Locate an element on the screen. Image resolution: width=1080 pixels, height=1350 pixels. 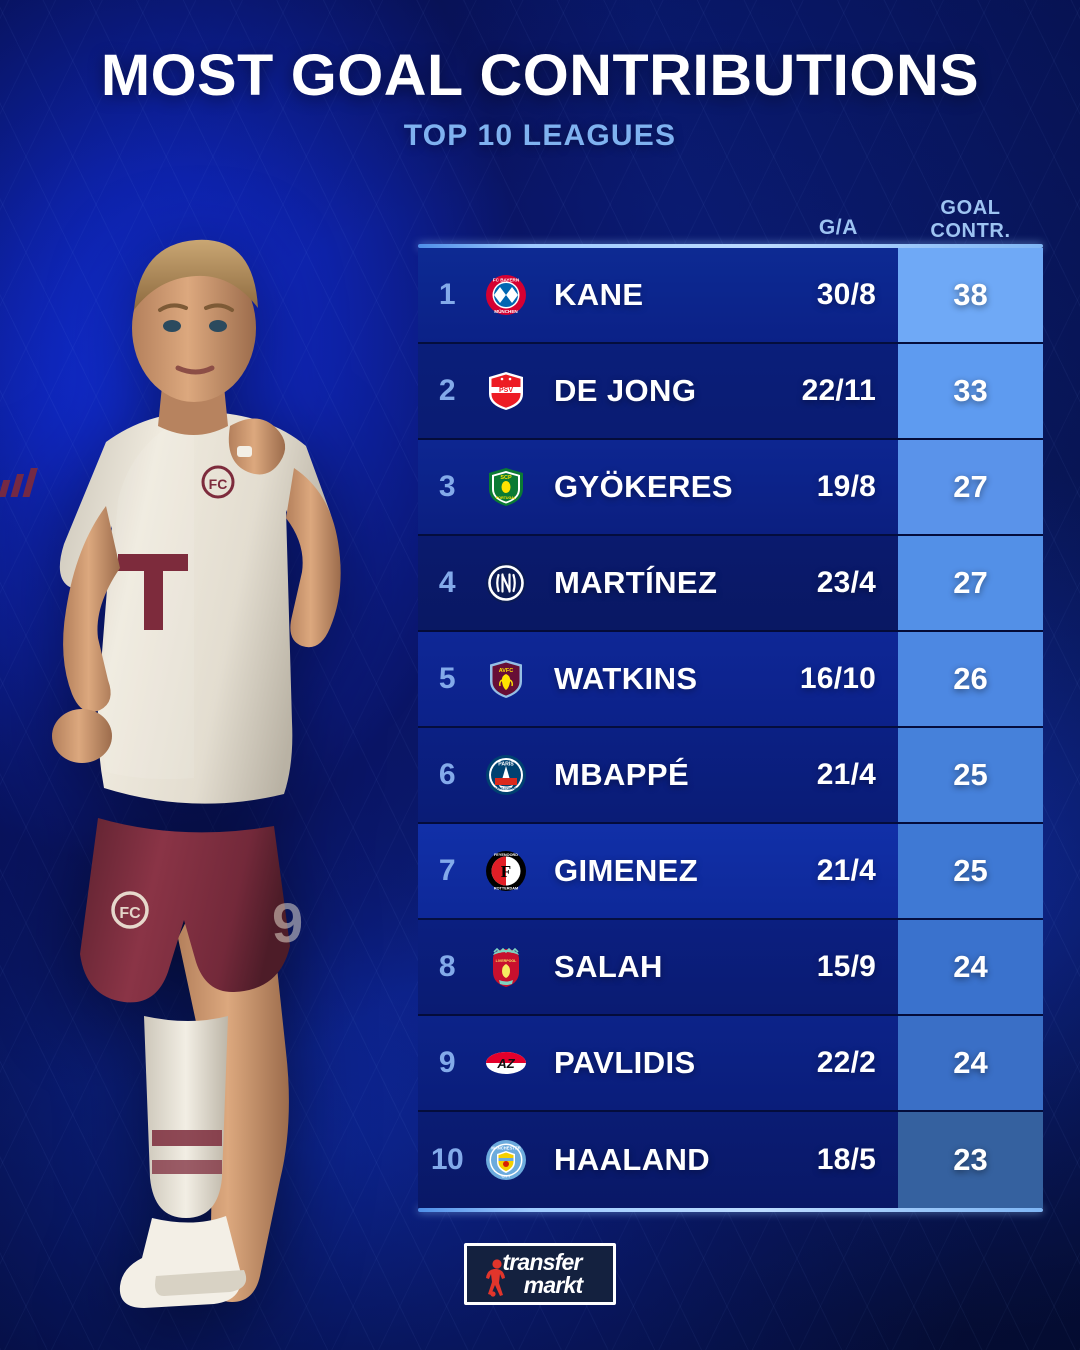
club-crest-aston-villa-icon: AVFC is located at coordinates (506, 679).